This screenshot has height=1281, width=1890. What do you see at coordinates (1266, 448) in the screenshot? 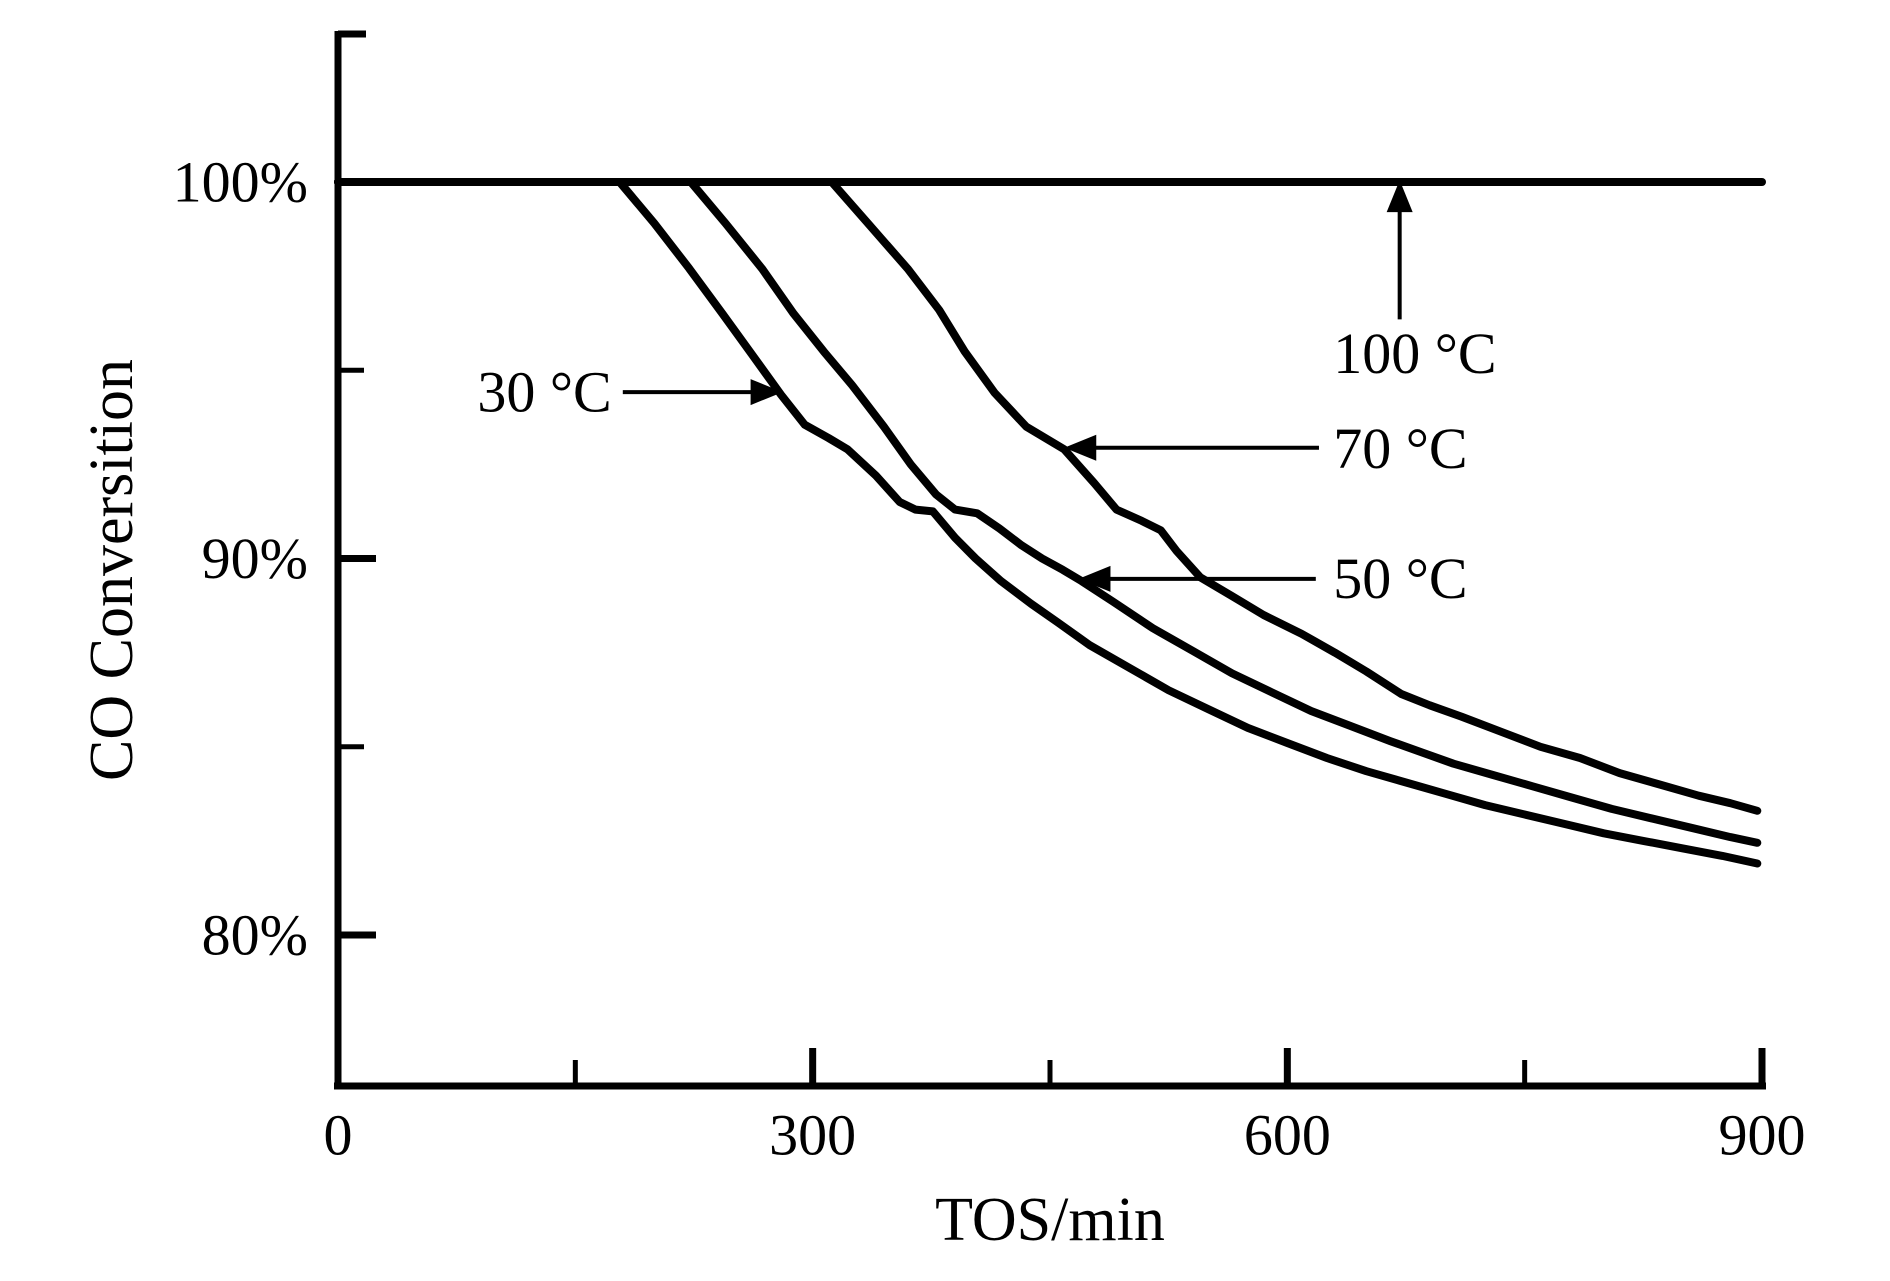
I see `annotation-70c: 70 °C` at bounding box center [1266, 448].